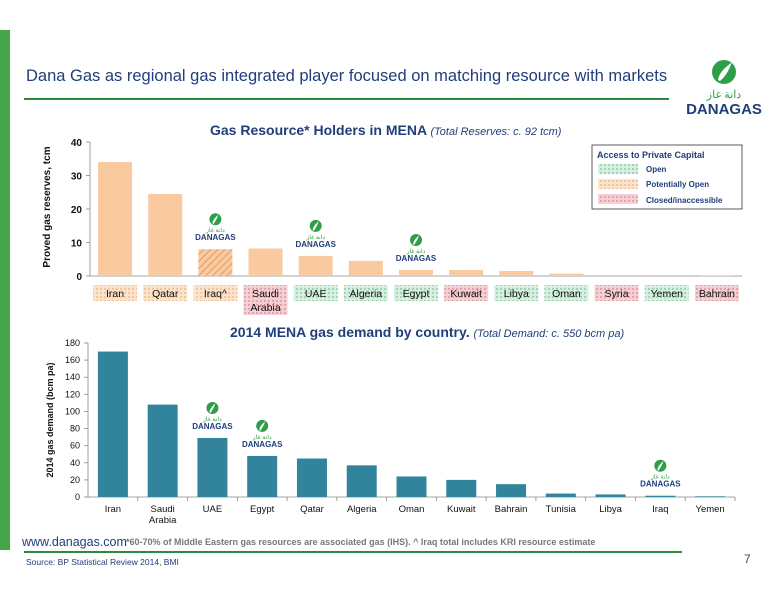 The width and height of the screenshot is (776, 600). Describe the element at coordinates (496, 132) in the screenshot. I see `chart1-subtitle: (Total Reserves: c. 92 tcm)` at that location.